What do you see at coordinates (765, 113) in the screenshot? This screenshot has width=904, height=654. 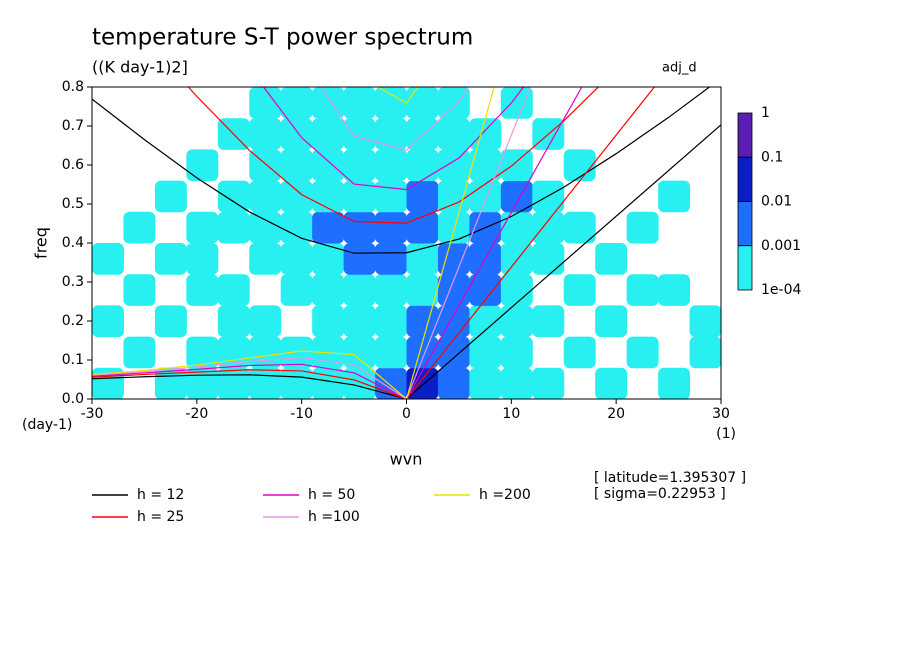 I see `colorbar-label: 1` at bounding box center [765, 113].